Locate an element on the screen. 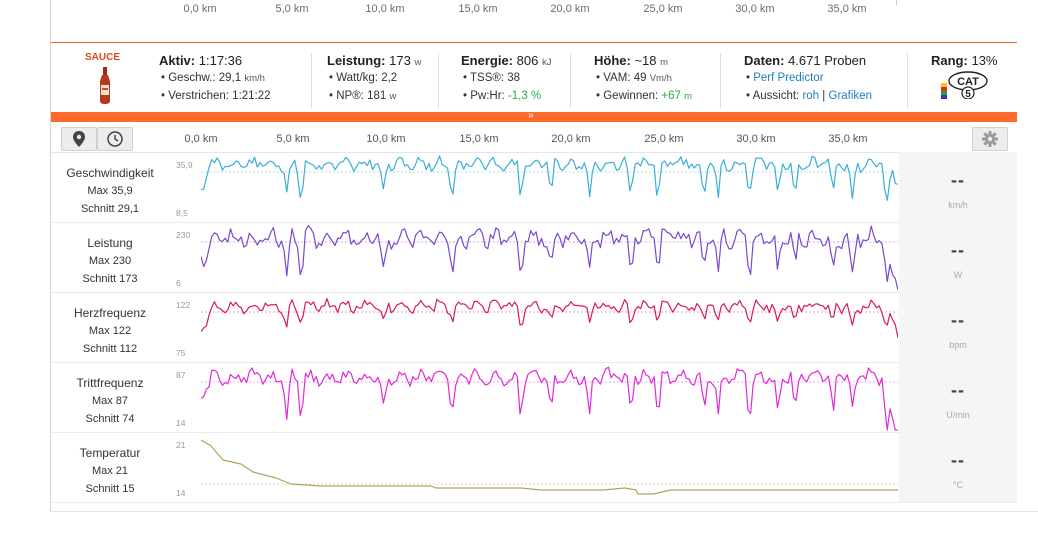 This screenshot has height=557, width=1038. row-axis-max: 35,9 is located at coordinates (184, 165).